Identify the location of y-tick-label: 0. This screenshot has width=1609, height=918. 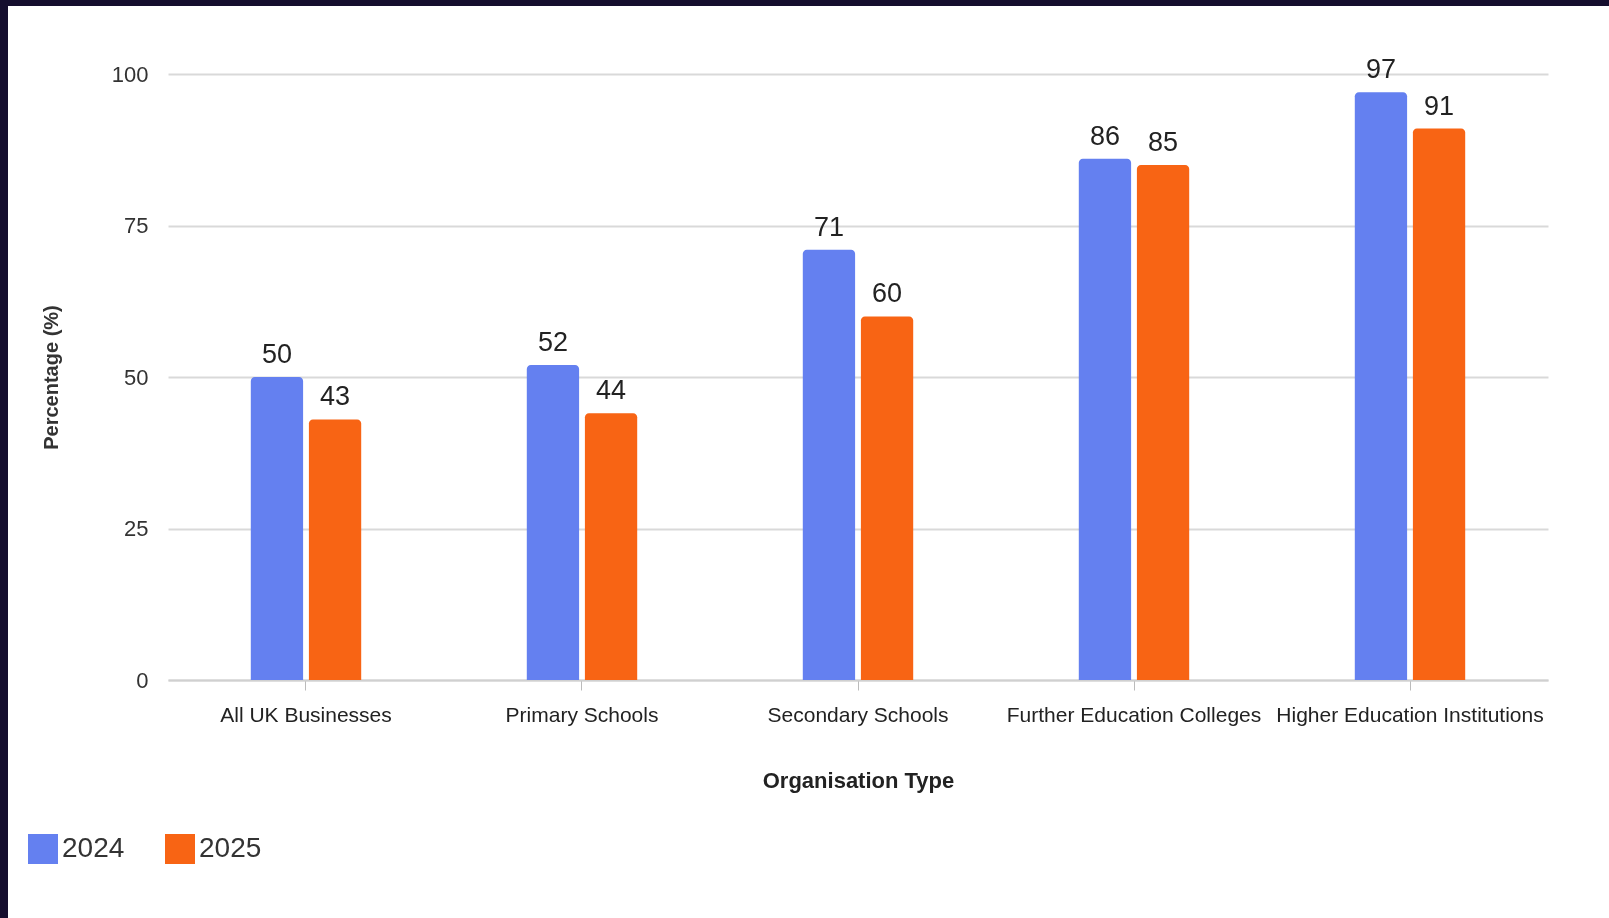
(142, 680).